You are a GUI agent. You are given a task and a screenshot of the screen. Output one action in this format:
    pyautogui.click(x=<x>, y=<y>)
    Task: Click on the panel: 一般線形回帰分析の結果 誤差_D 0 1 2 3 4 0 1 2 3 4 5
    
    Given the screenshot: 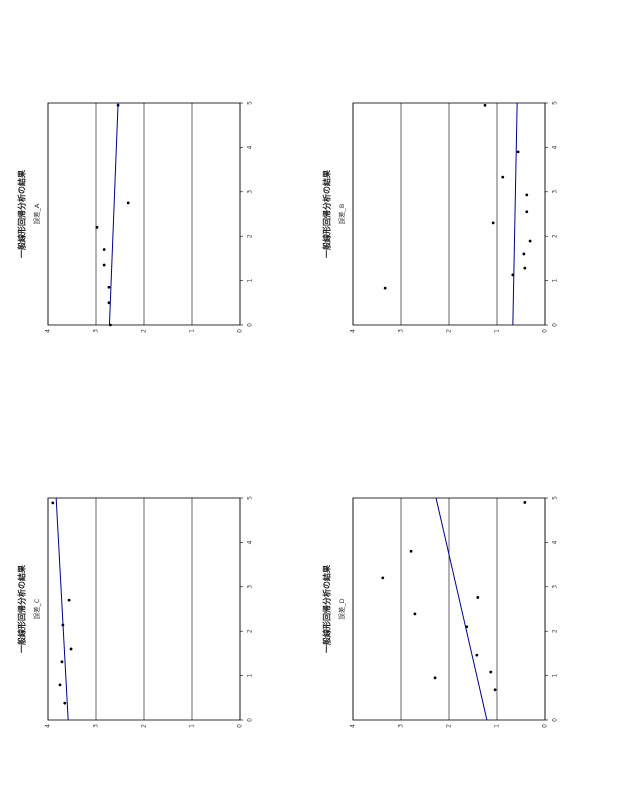 What is the action you would take?
    pyautogui.click(x=440, y=612)
    